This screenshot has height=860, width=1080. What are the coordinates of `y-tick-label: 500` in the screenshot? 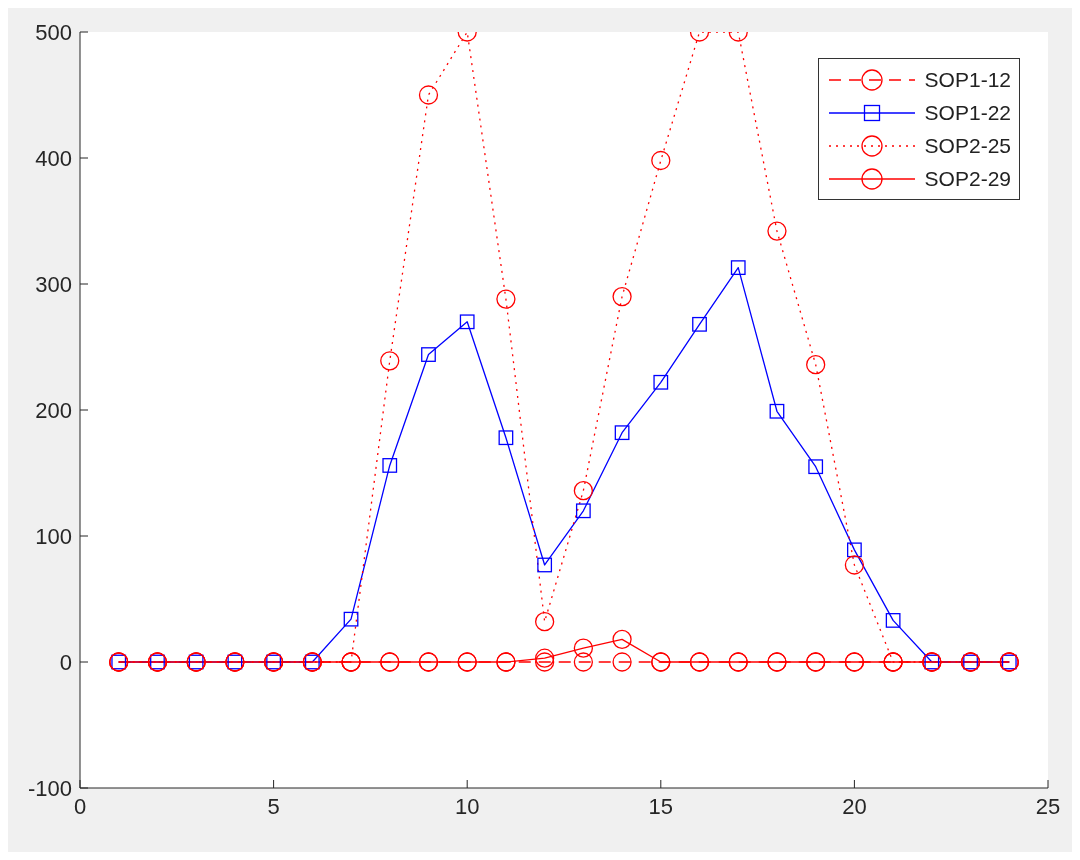 It's located at (53, 32).